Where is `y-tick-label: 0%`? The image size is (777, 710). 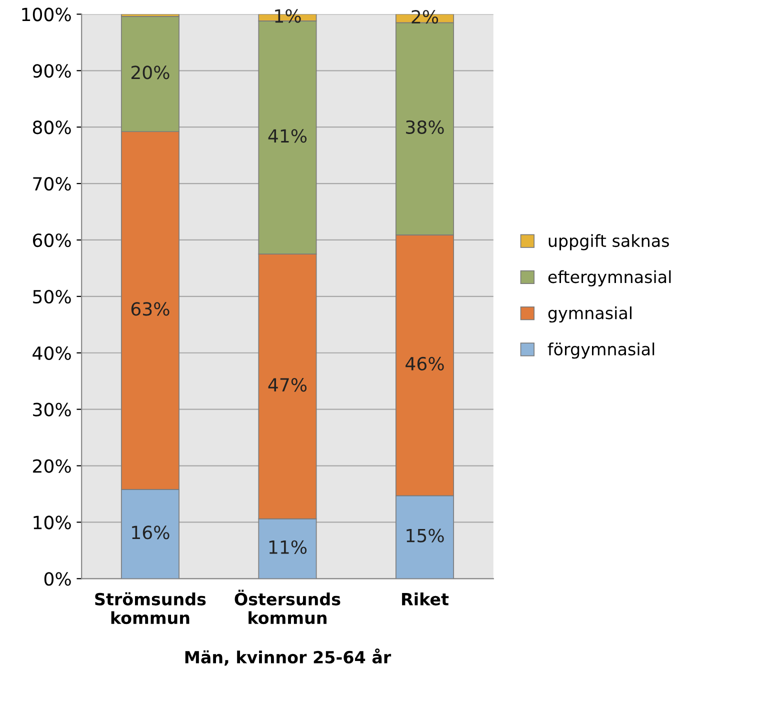 y-tick-label: 0% is located at coordinates (57, 579).